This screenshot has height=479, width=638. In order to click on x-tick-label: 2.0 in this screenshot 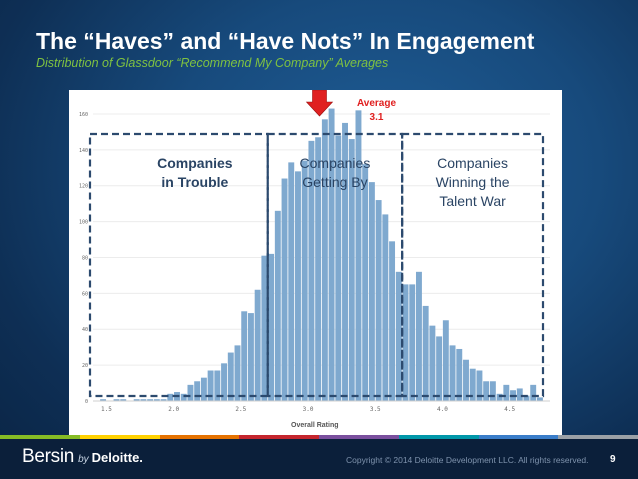, I will do `click(173, 409)`.